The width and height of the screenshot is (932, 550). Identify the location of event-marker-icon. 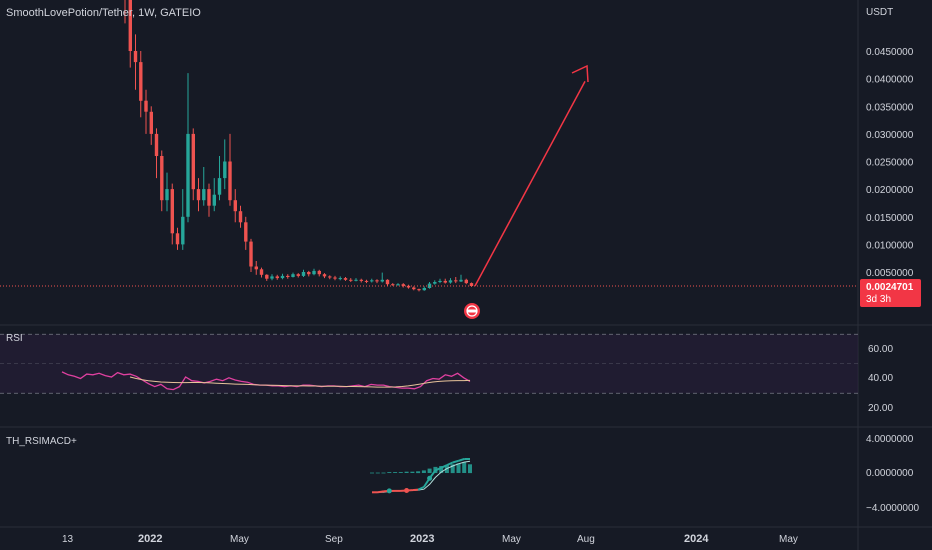
(472, 311).